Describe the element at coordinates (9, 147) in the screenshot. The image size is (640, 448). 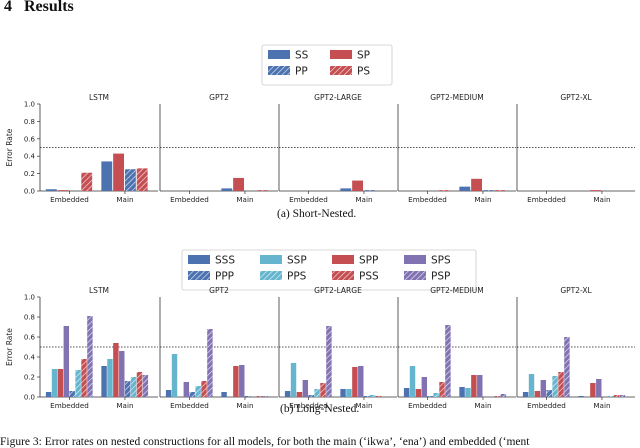
I see `y-axis-label: Error Rate` at that location.